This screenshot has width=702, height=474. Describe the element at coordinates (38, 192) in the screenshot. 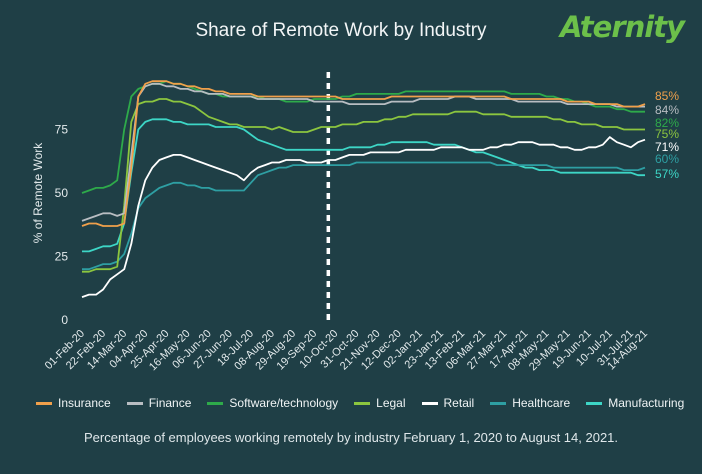

I see `y-axis-label: % of Remote Work` at that location.